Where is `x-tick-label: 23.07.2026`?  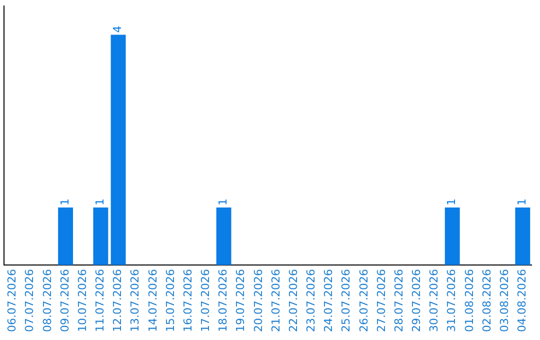 x-tick-label: 23.07.2026 is located at coordinates (311, 300).